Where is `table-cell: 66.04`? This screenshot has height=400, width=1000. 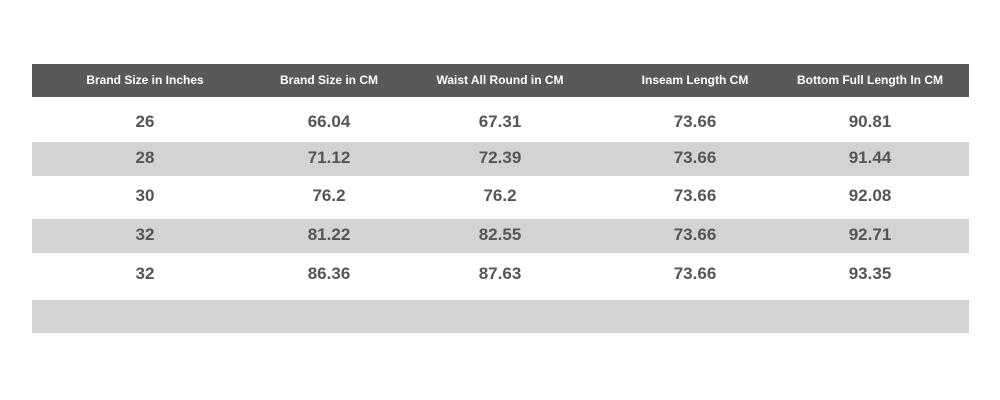 table-cell: 66.04 is located at coordinates (329, 121).